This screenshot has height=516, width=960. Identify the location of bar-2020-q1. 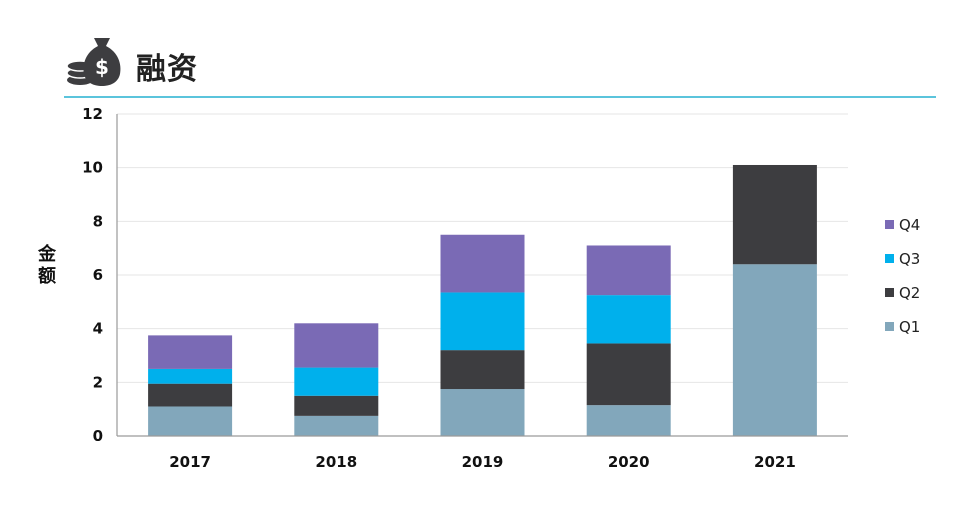
(628, 420).